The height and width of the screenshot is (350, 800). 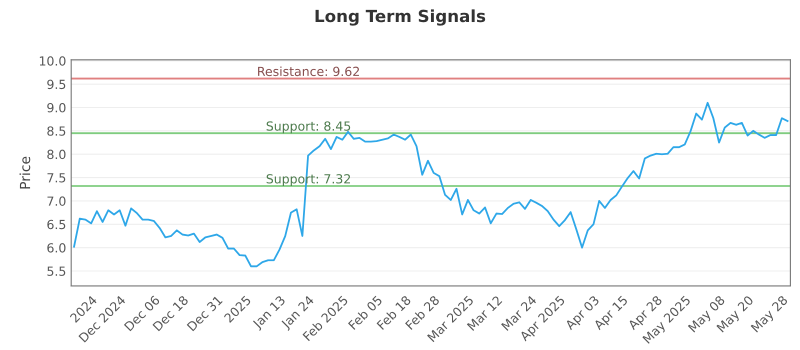 What do you see at coordinates (204, 313) in the screenshot?
I see `x-tick-label: Dec 31` at bounding box center [204, 313].